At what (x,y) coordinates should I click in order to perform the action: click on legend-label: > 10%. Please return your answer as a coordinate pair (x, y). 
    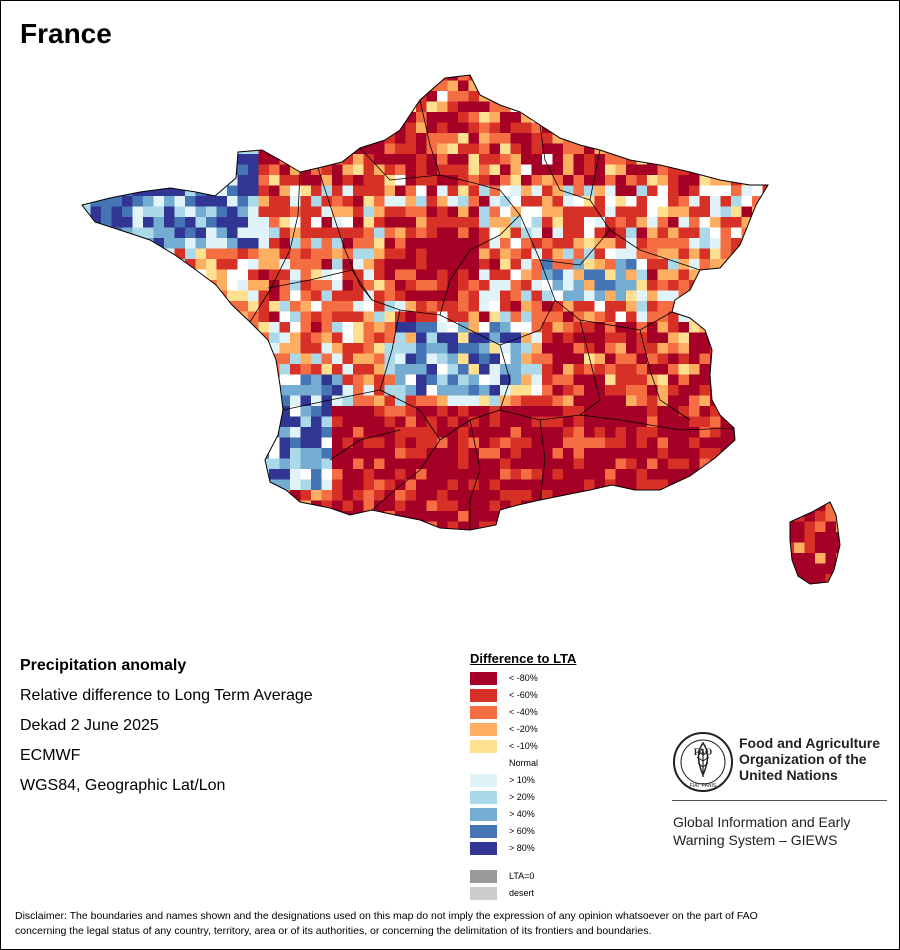
    Looking at the image, I should click on (522, 780).